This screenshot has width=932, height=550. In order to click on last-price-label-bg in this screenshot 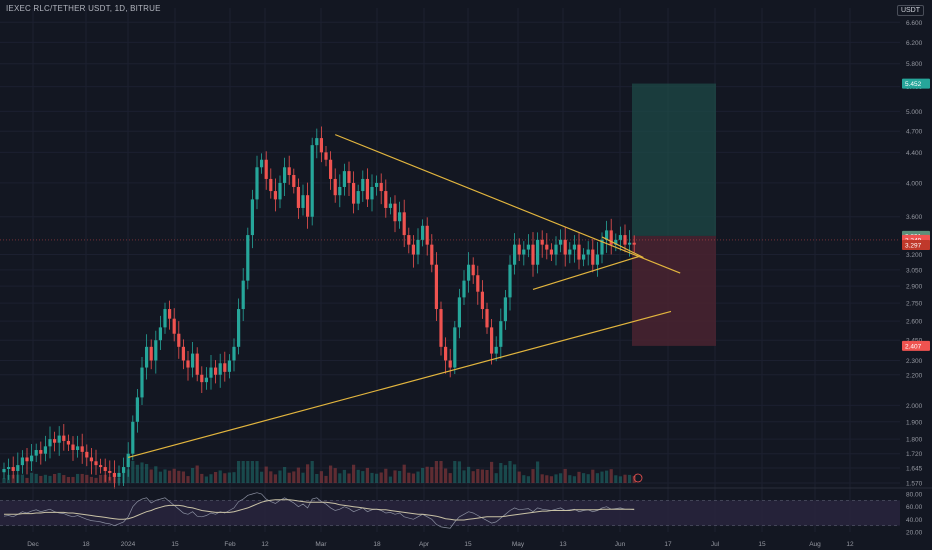, I will do `click(916, 244)`.